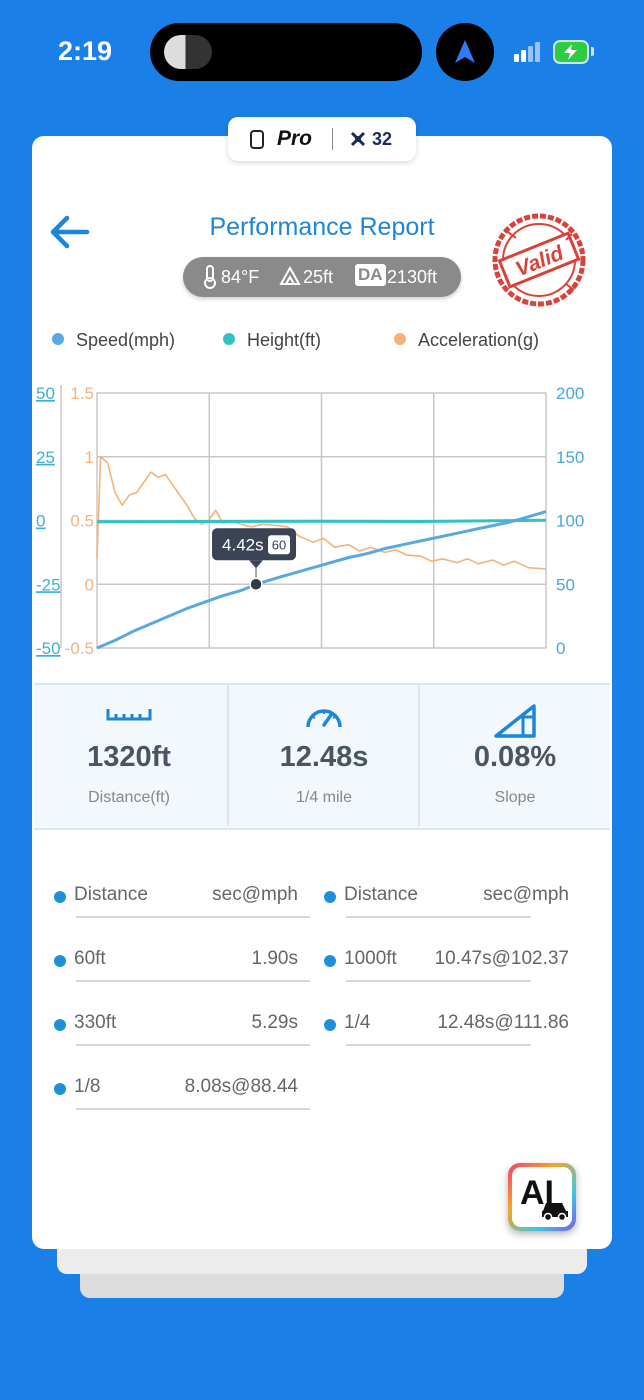 The image size is (644, 1400). What do you see at coordinates (322, 139) in the screenshot?
I see `pro-badge: Pro 32` at bounding box center [322, 139].